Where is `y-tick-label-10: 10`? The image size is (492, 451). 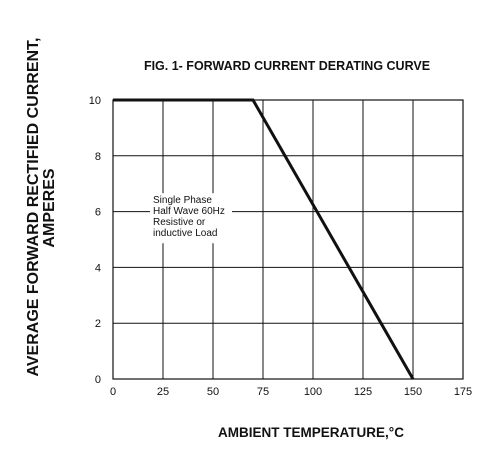 y-tick-label-10: 10 is located at coordinates (95, 101).